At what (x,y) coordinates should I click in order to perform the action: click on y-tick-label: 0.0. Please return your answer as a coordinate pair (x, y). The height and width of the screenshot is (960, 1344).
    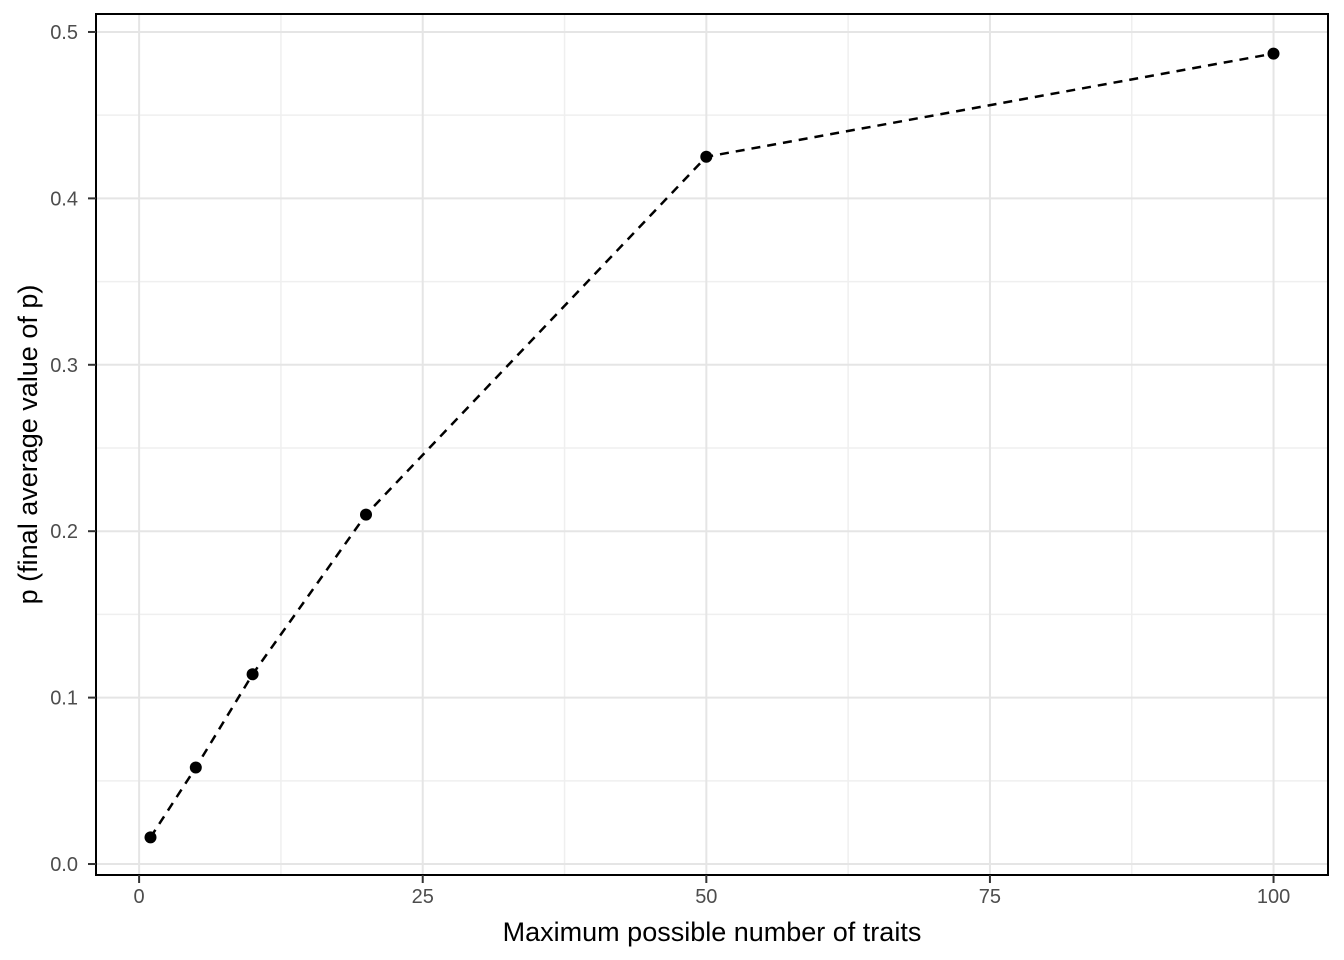
    Looking at the image, I should click on (64, 865).